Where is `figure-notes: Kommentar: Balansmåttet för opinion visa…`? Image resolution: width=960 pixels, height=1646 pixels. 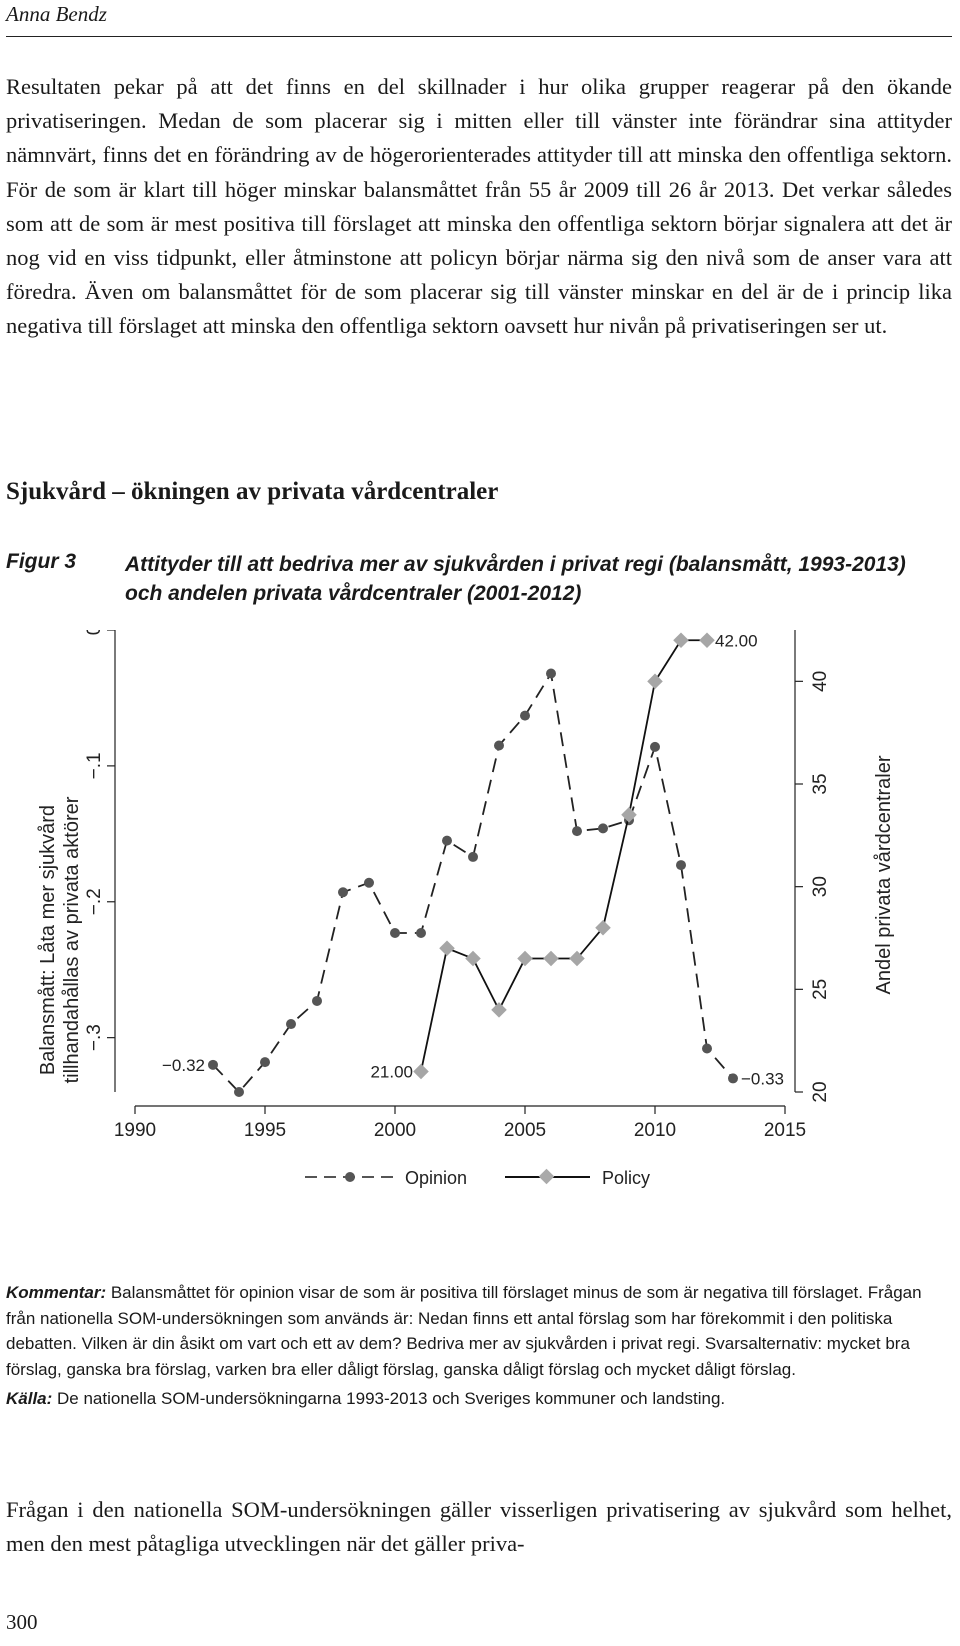 figure-notes: Kommentar: Balansmåttet för opinion visa… is located at coordinates (479, 1346).